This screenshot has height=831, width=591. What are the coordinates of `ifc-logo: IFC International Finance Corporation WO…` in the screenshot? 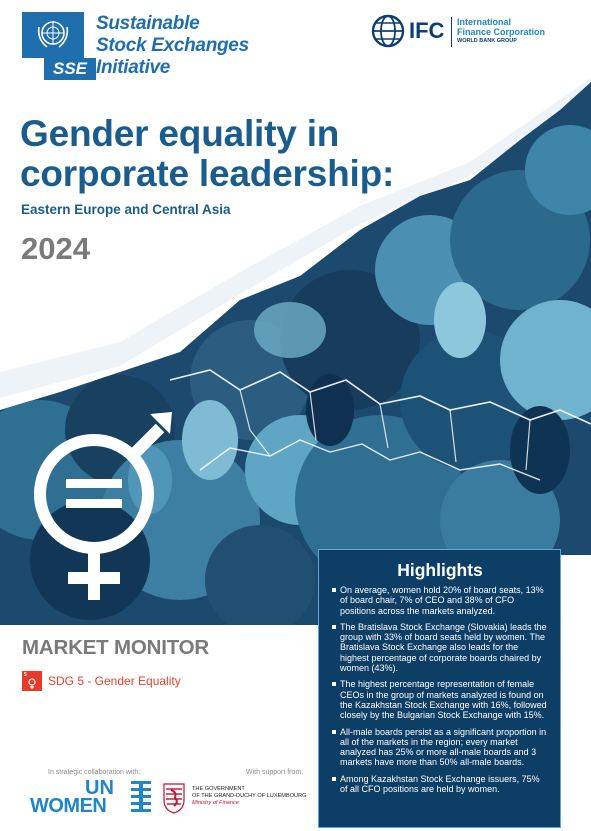 It's located at (473, 34).